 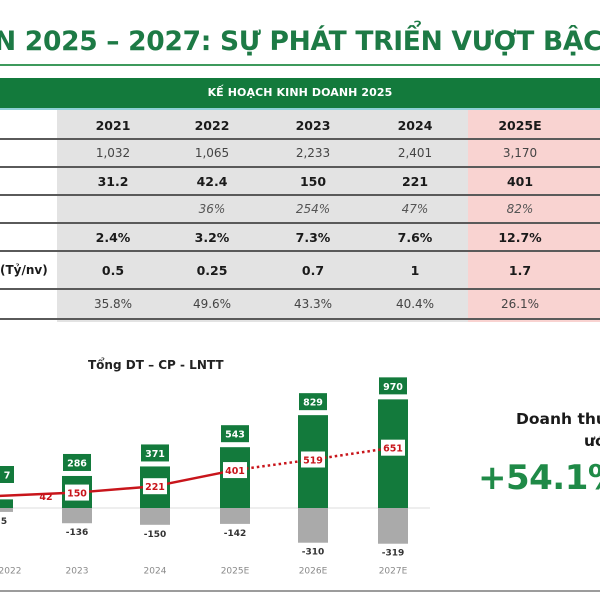 What do you see at coordinates (520, 304) in the screenshot?
I see `table-cell: 26.1%` at bounding box center [520, 304].